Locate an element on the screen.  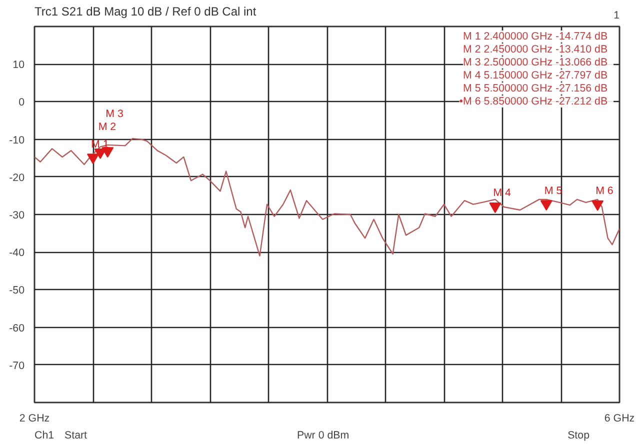
y-tick-label: -40 is located at coordinates (17, 253).